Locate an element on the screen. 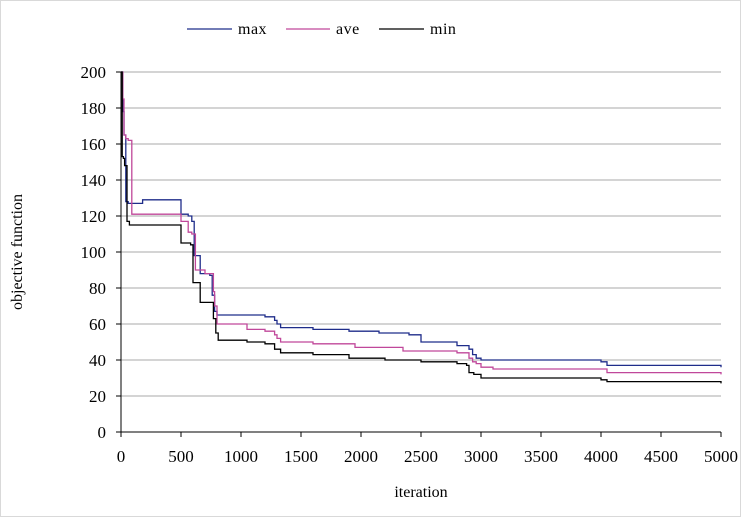  x-tick-label: 1500 is located at coordinates (301, 456).